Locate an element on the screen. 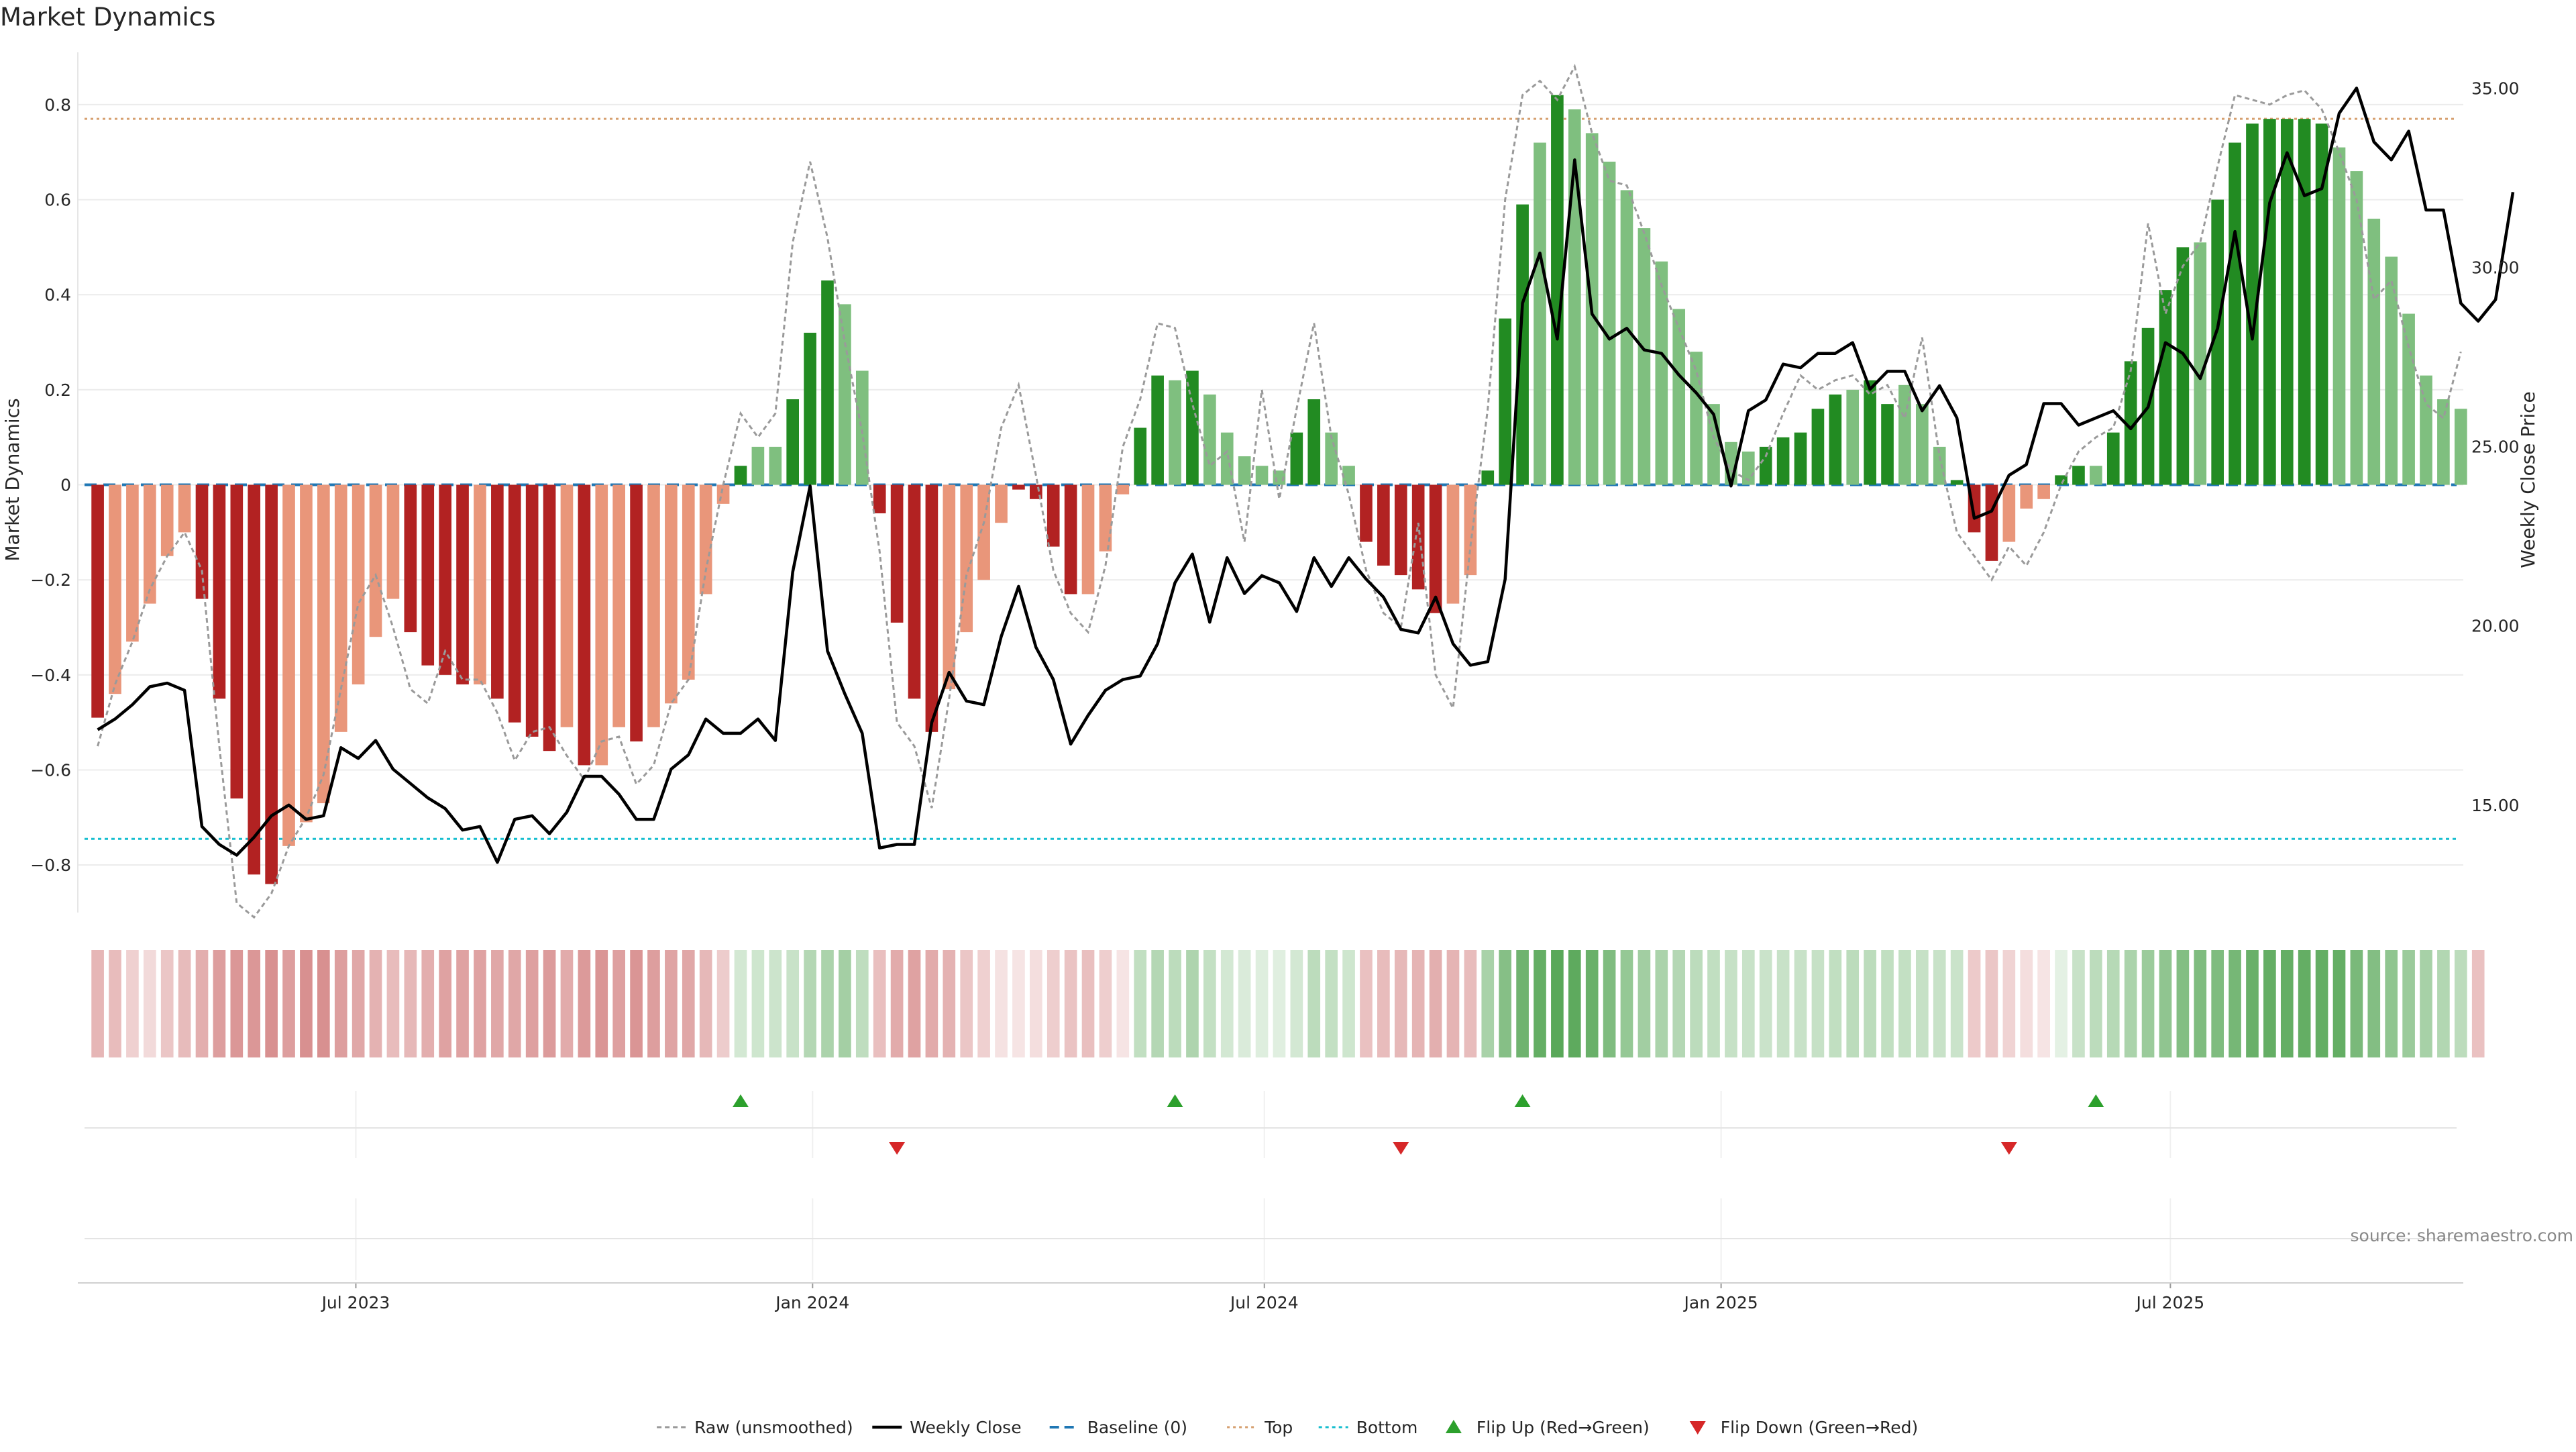  legend-label: Flip Down (Green→Red) is located at coordinates (1820, 1427).